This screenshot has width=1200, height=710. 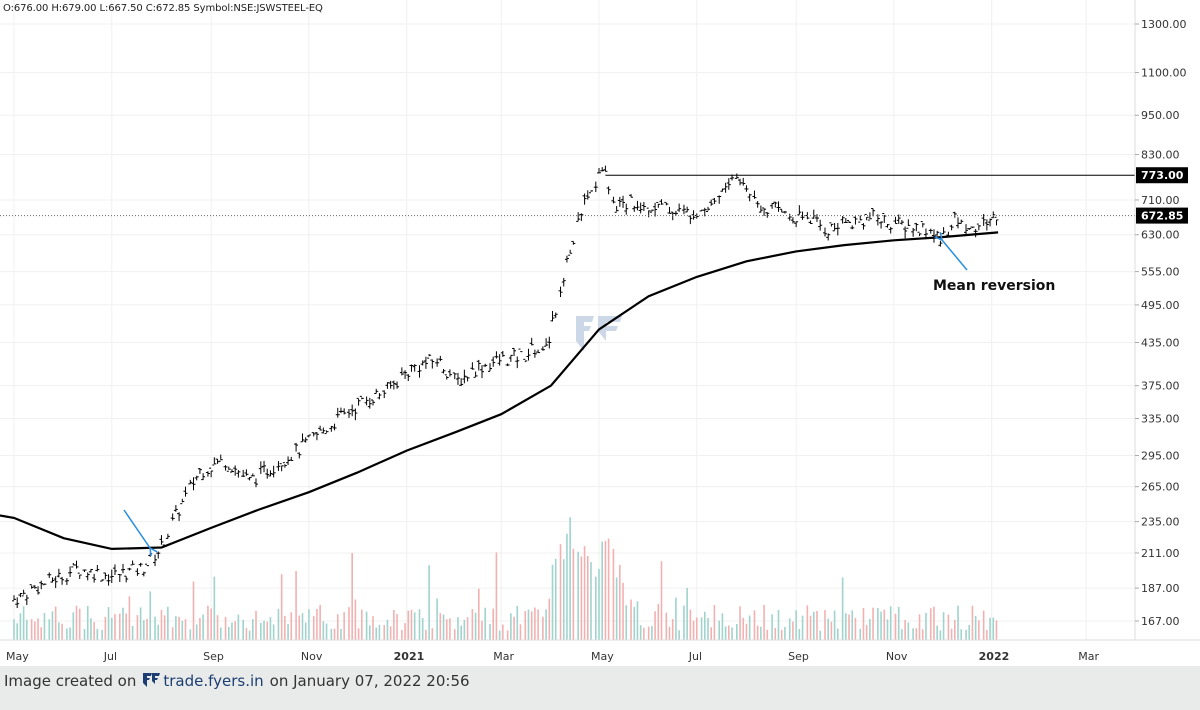 What do you see at coordinates (151, 681) in the screenshot?
I see `fyers-logo-icon` at bounding box center [151, 681].